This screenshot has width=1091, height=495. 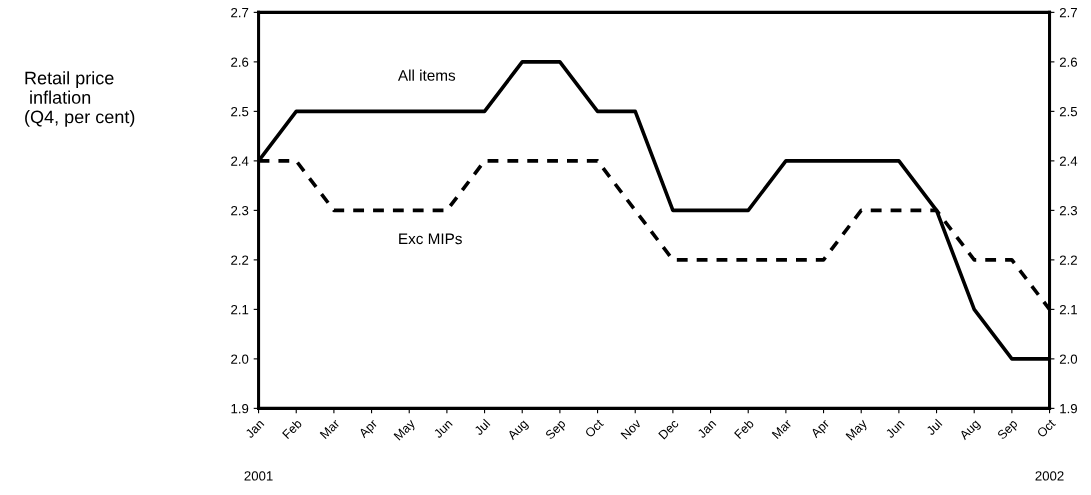 I want to click on y-tick-label: 2.3, so click(x=240, y=210).